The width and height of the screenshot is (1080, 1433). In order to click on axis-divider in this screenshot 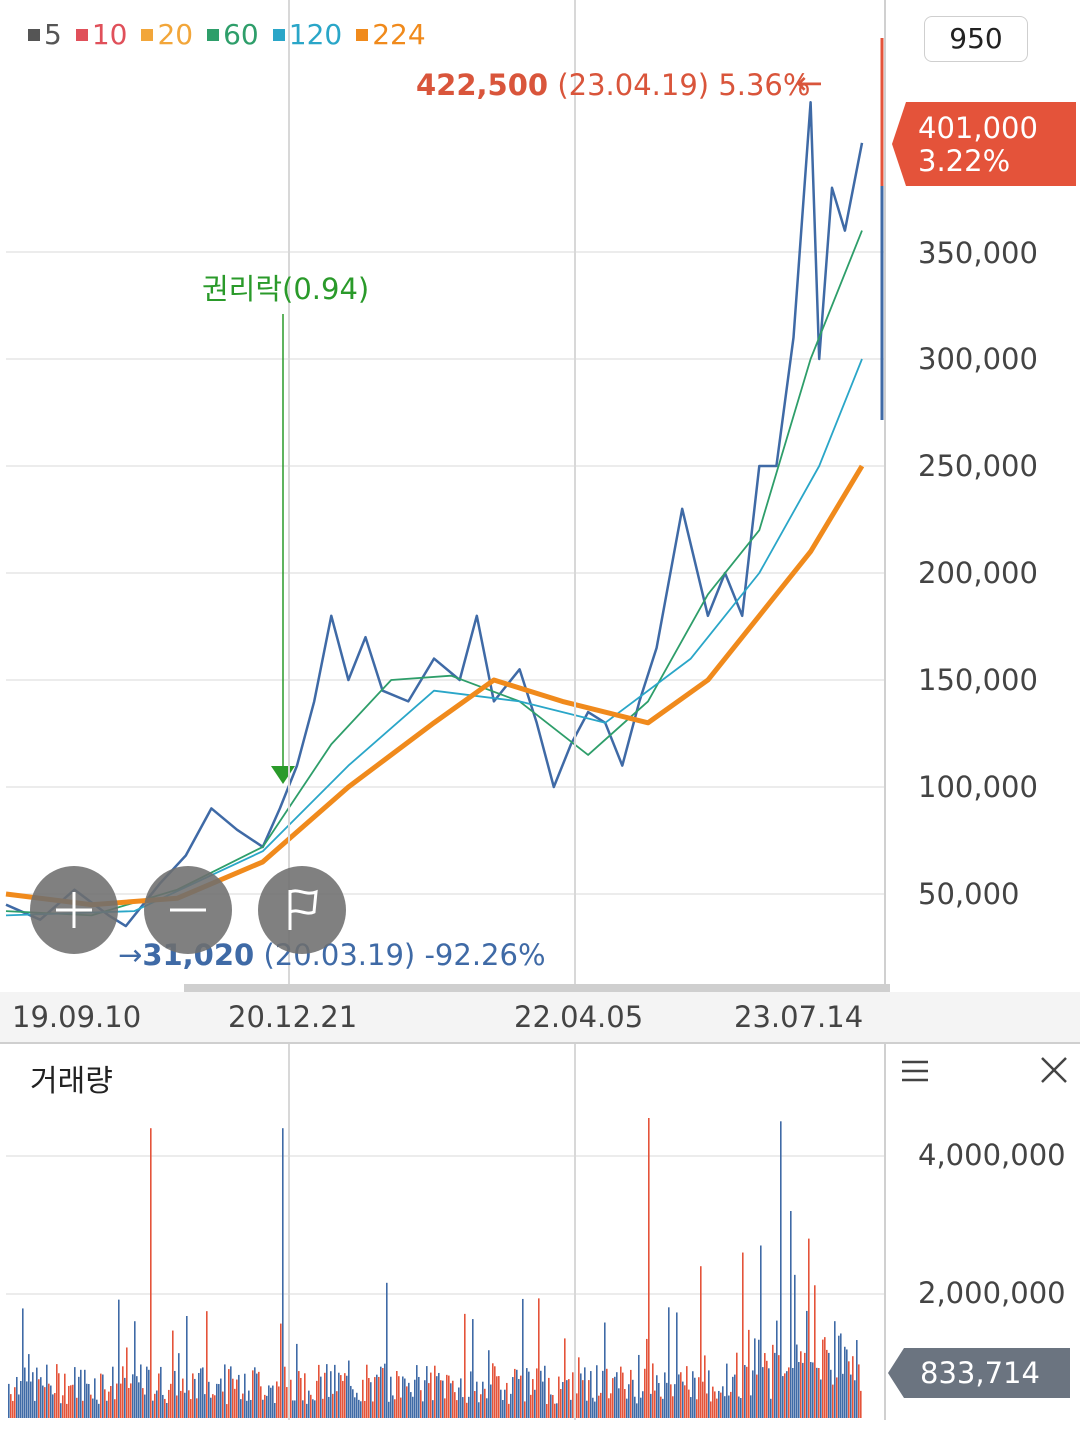, I will do `click(885, 496)`.